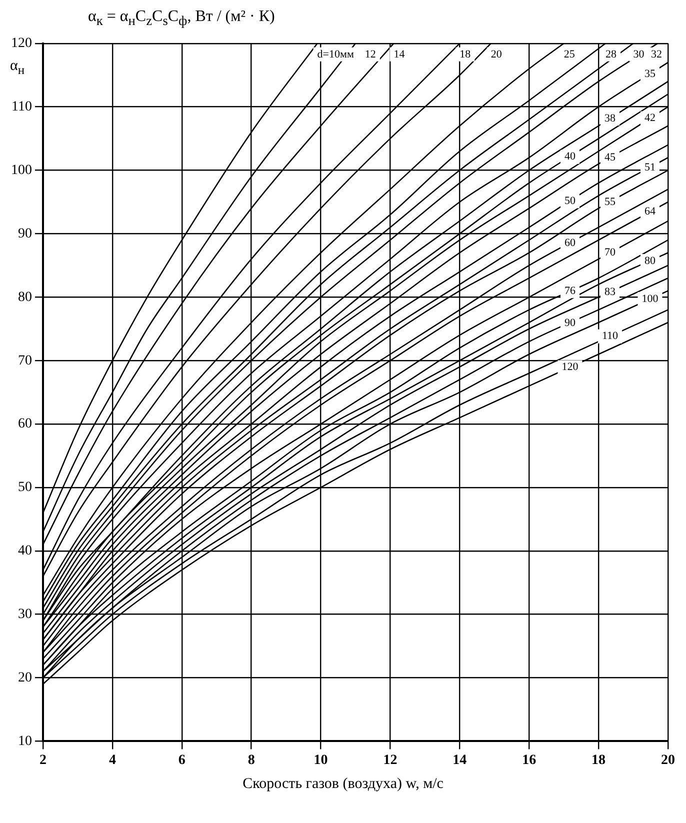 This screenshot has width=686, height=823. What do you see at coordinates (25, 488) in the screenshot?
I see `y-tick-label: 50` at bounding box center [25, 488].